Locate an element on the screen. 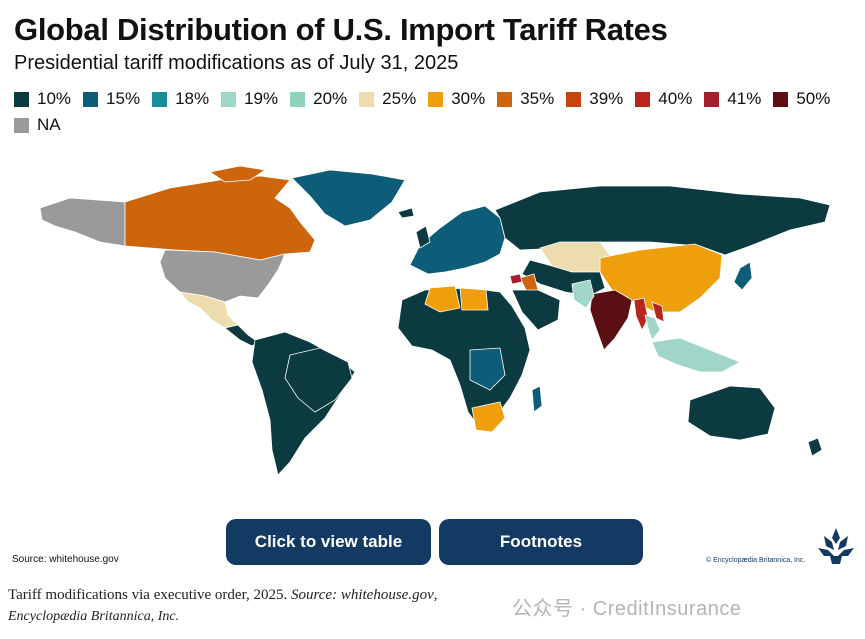  region-united-states is located at coordinates (222, 276).